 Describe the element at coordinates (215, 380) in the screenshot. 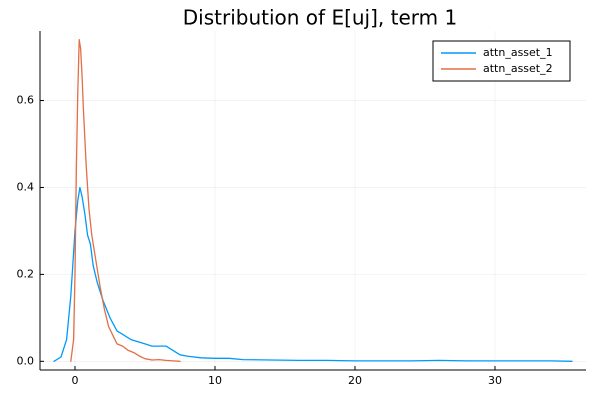

I see `x-tick-label: 10` at that location.